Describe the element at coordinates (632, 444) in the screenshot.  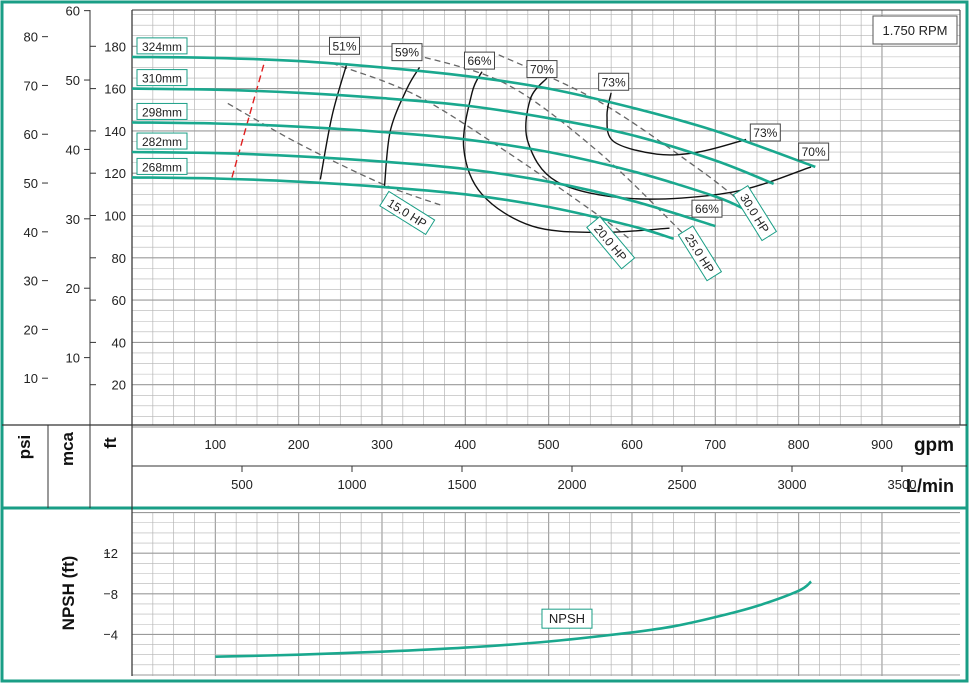
I see `gpm-tick-label: 600` at that location.